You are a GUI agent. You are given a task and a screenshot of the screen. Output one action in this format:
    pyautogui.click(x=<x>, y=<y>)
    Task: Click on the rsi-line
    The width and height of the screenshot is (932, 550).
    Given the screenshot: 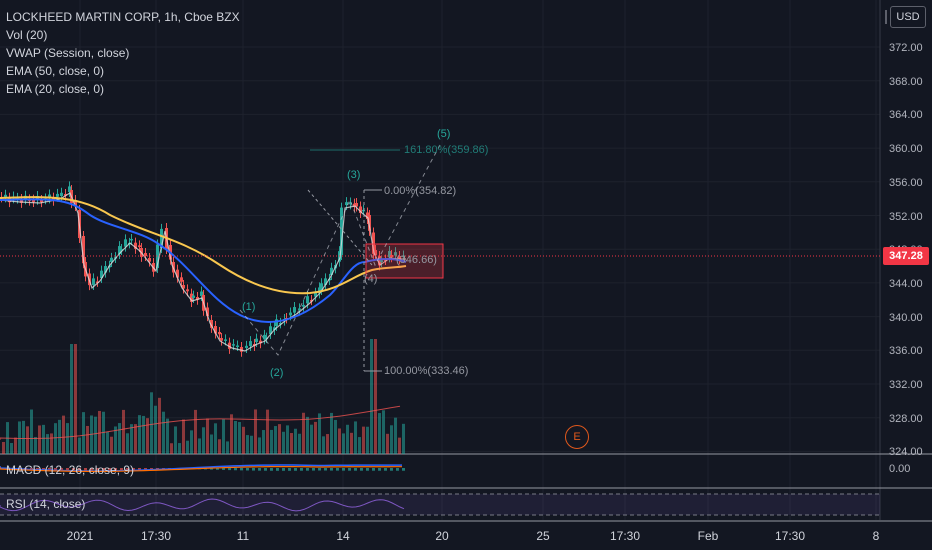 What is the action you would take?
    pyautogui.click(x=202, y=505)
    